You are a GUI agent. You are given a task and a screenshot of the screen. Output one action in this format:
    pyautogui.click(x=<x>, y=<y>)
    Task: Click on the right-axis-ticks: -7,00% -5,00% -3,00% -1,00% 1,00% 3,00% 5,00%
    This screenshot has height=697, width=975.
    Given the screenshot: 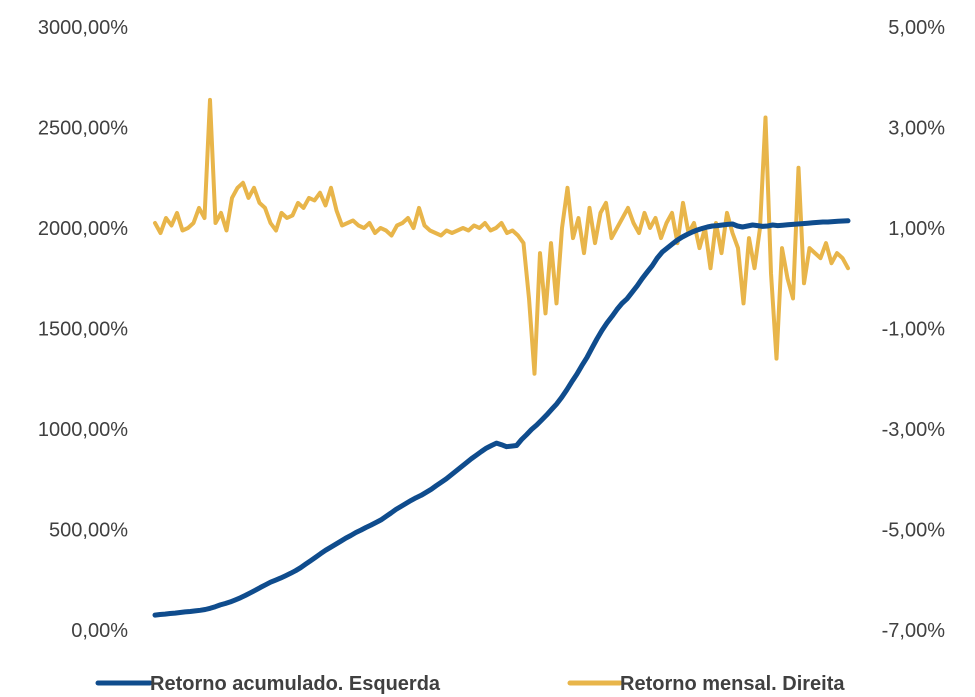 What is the action you would take?
    pyautogui.click(x=914, y=329)
    